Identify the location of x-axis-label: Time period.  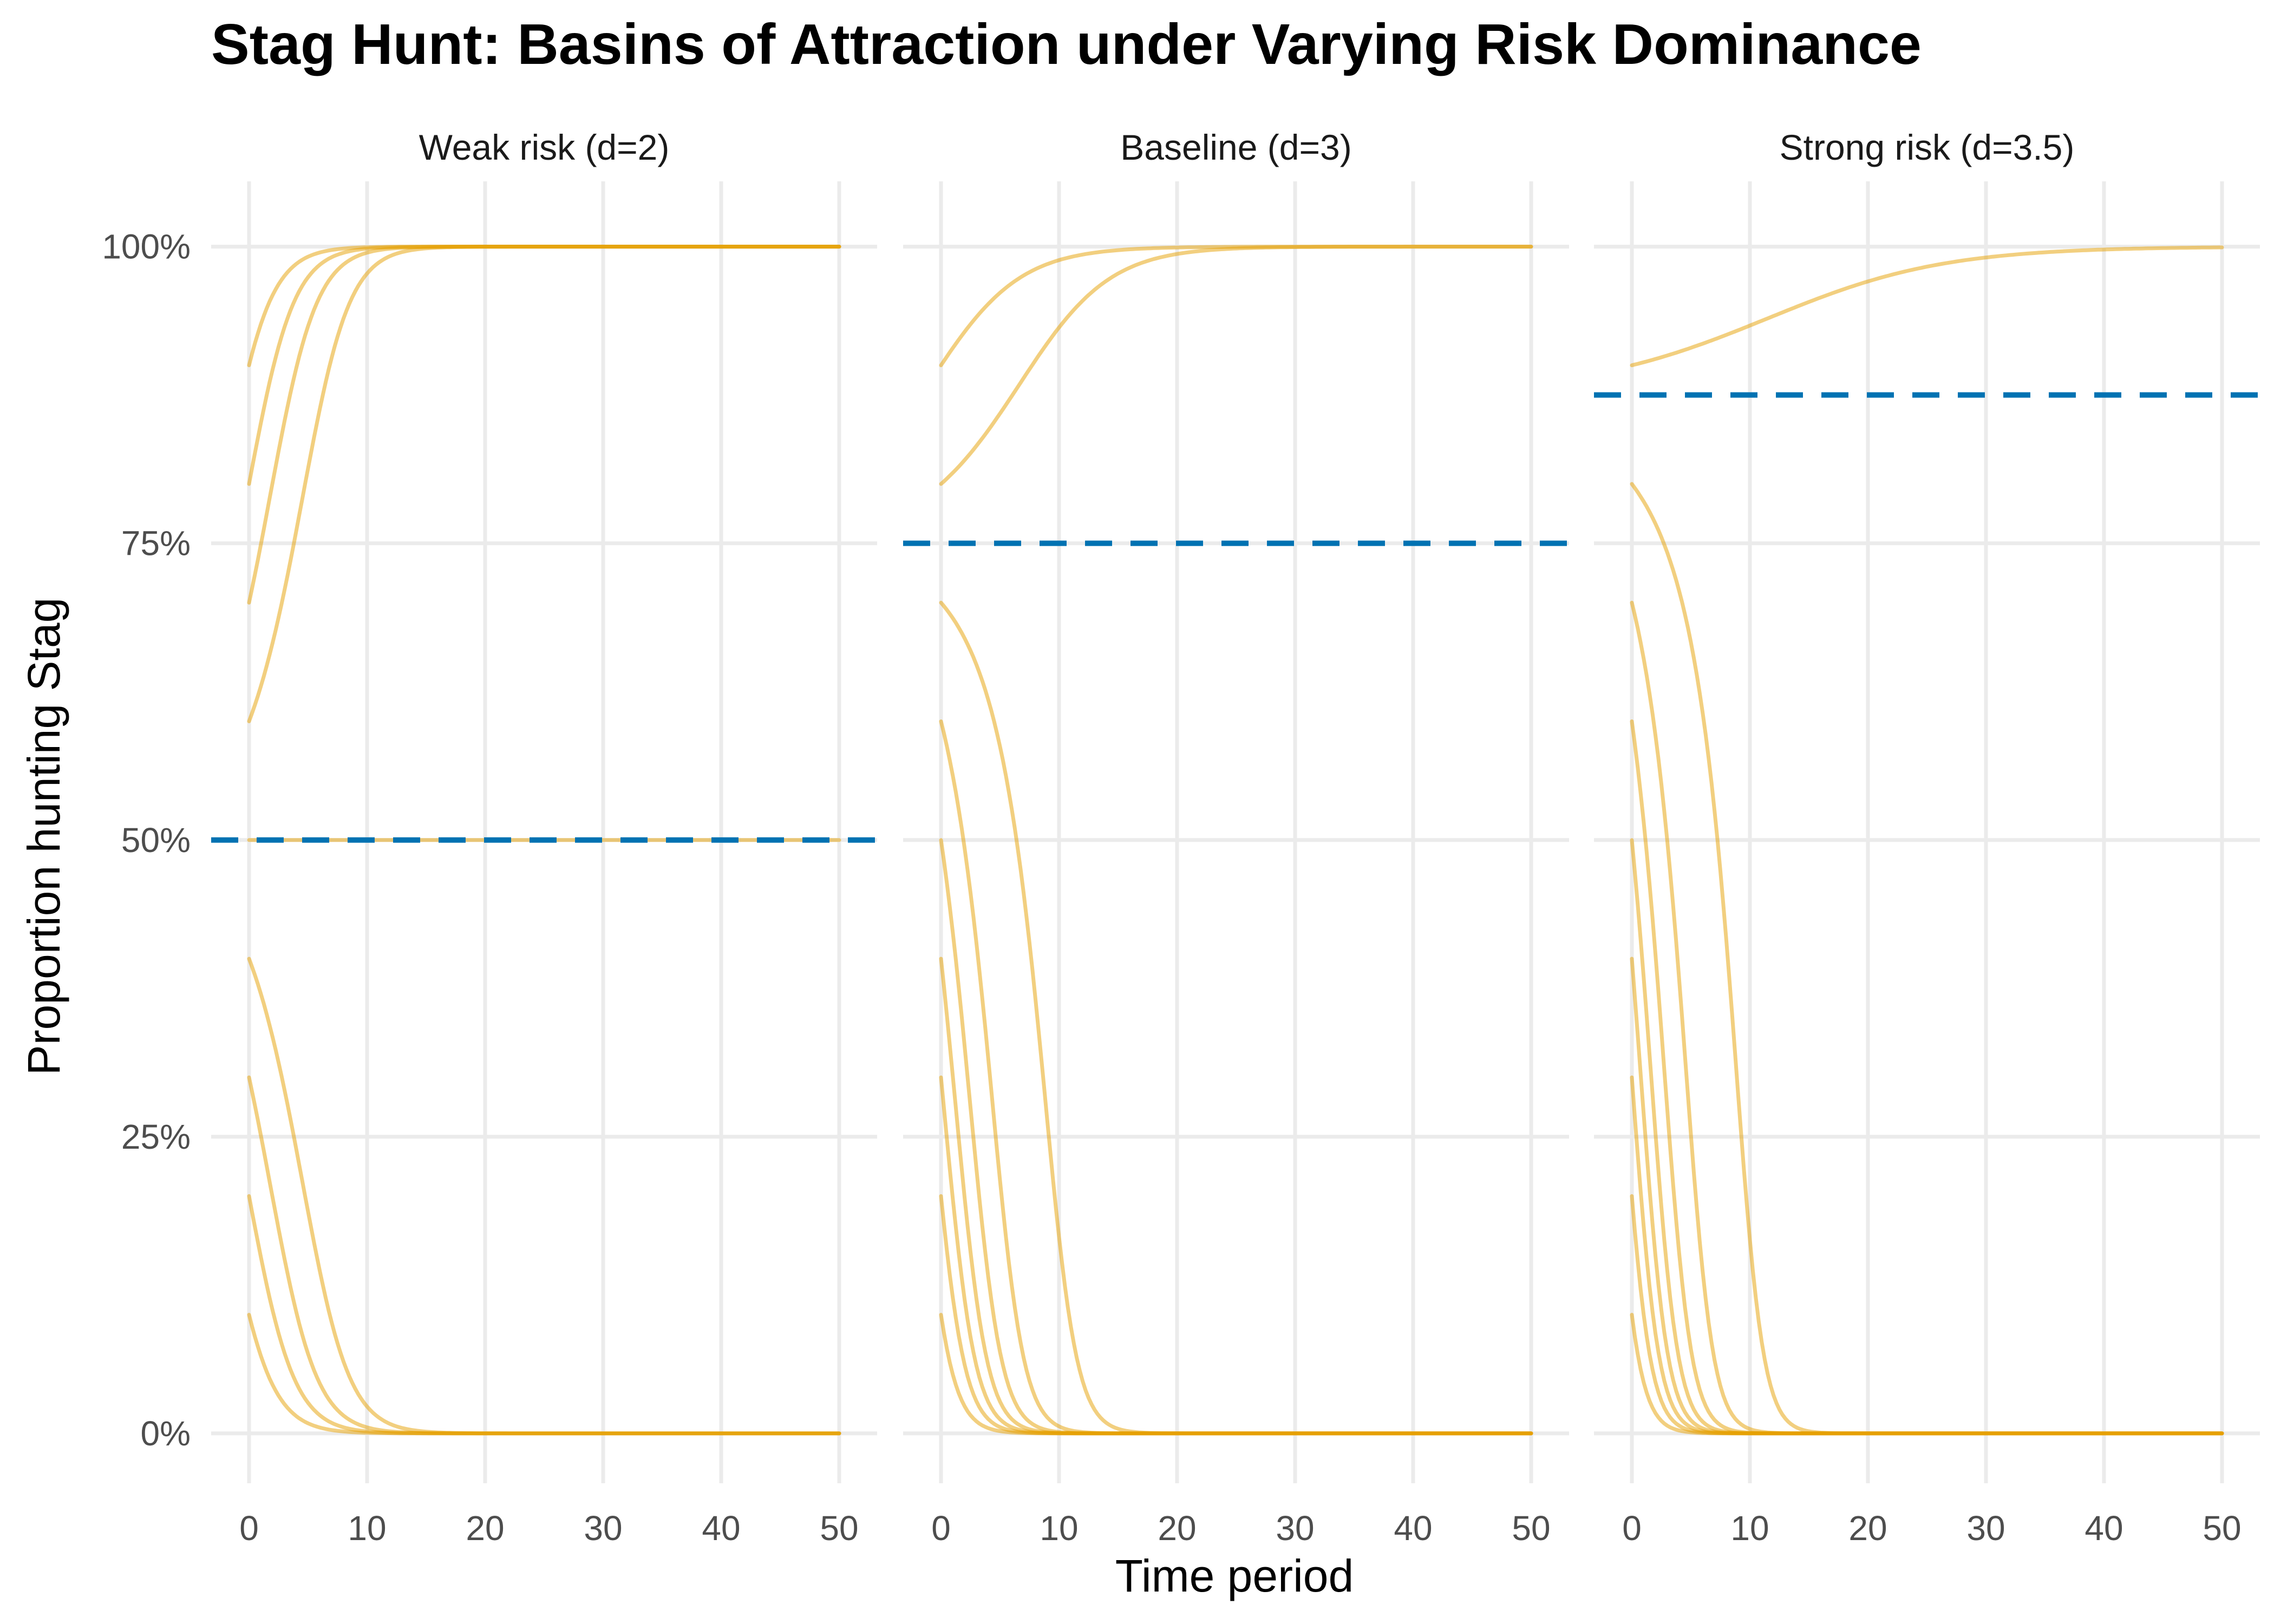
(1234, 1575).